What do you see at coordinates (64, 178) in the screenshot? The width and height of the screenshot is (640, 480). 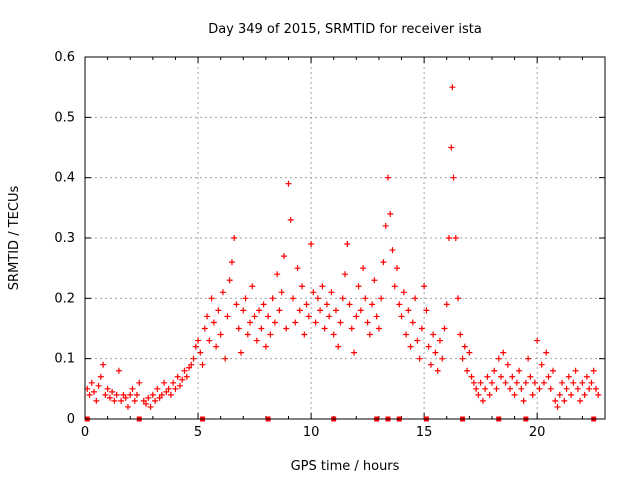 I see `y-tick-label: 0.4` at bounding box center [64, 178].